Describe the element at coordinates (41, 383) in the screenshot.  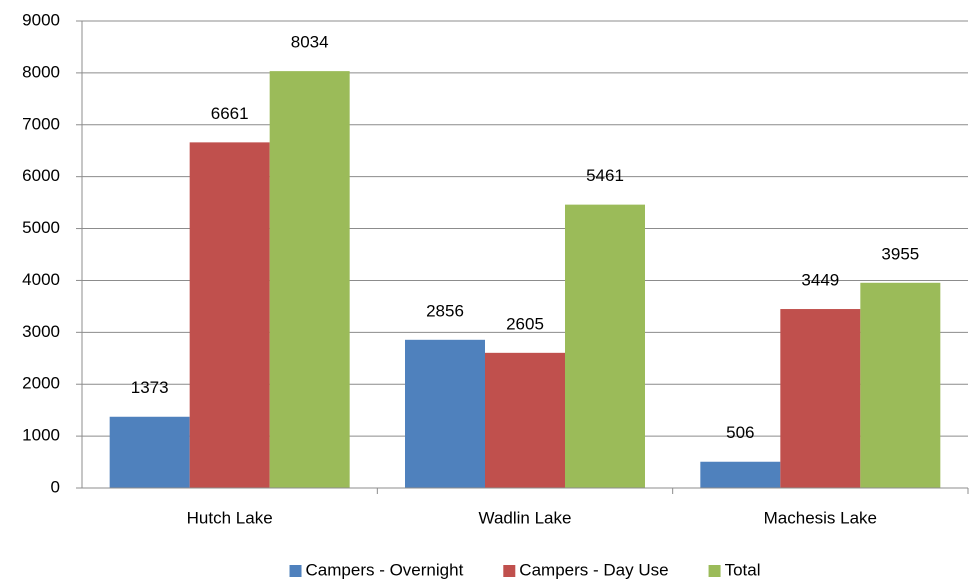
I see `y-tick-label: 2000` at that location.